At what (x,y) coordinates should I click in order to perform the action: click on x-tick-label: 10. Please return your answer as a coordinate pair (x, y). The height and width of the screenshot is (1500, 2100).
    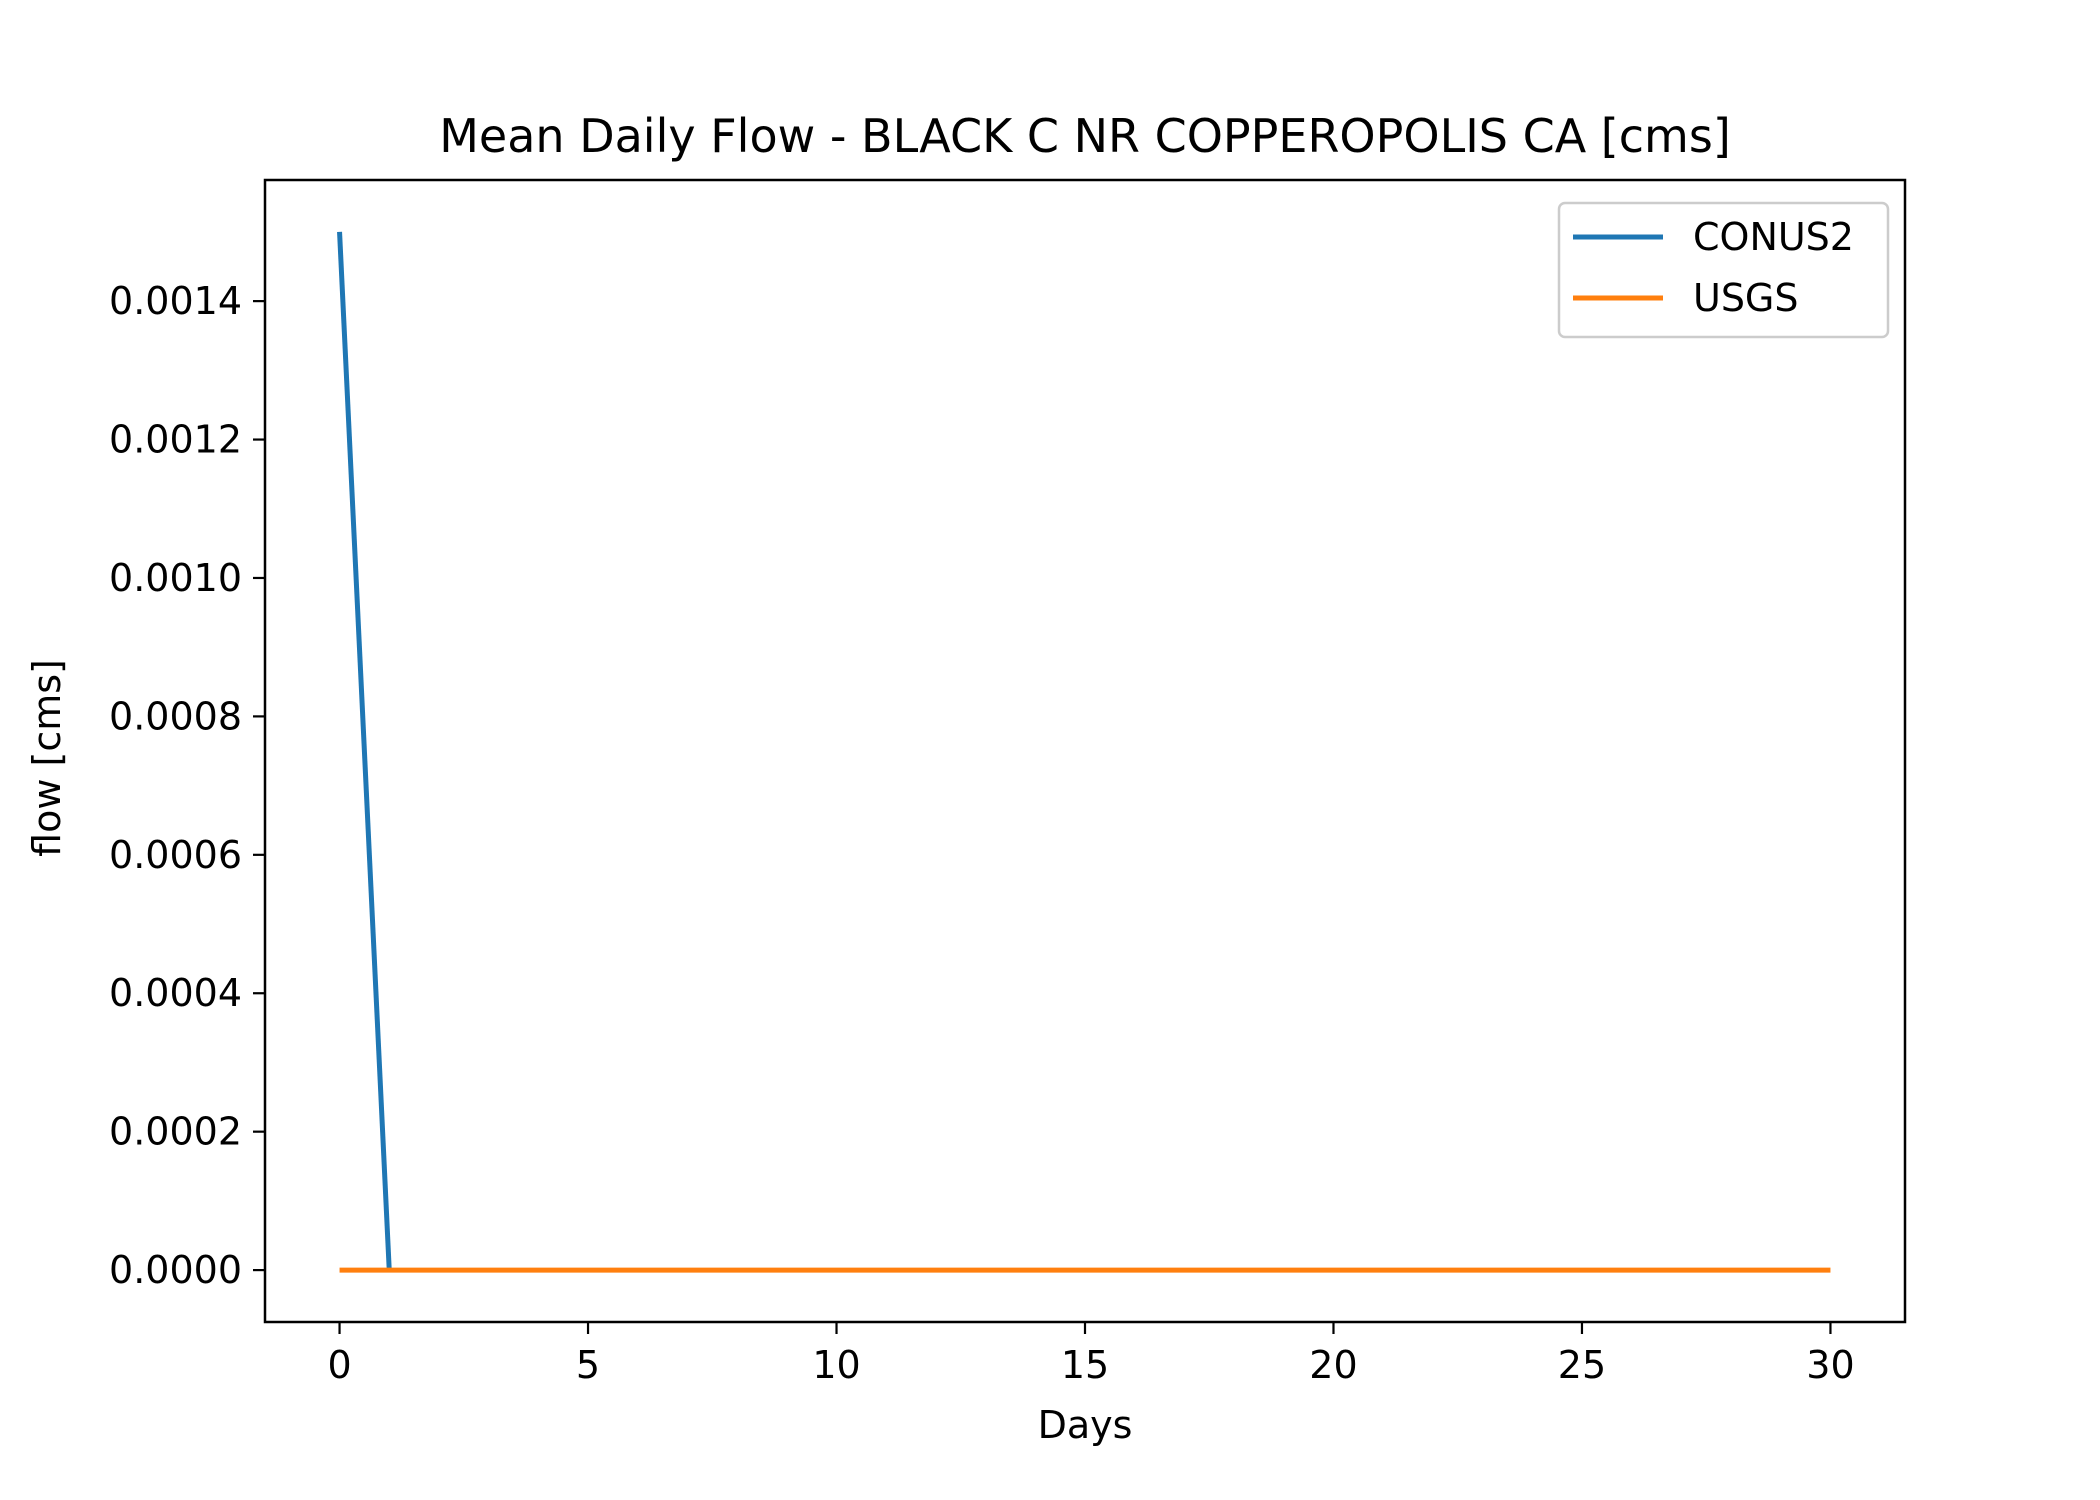
    Looking at the image, I should click on (836, 1365).